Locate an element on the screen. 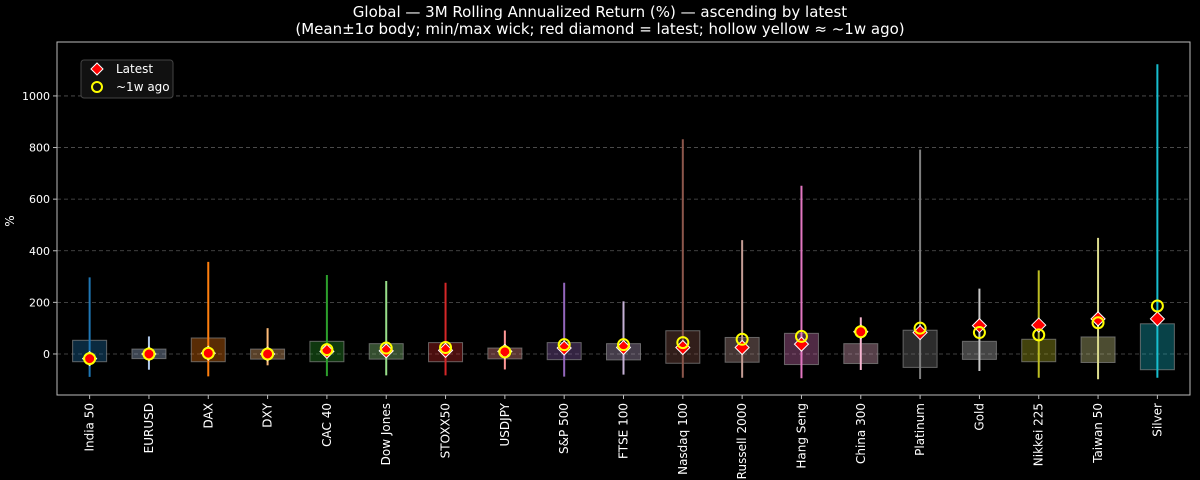  x-tick-label: Taiwan 50 is located at coordinates (1098, 433).